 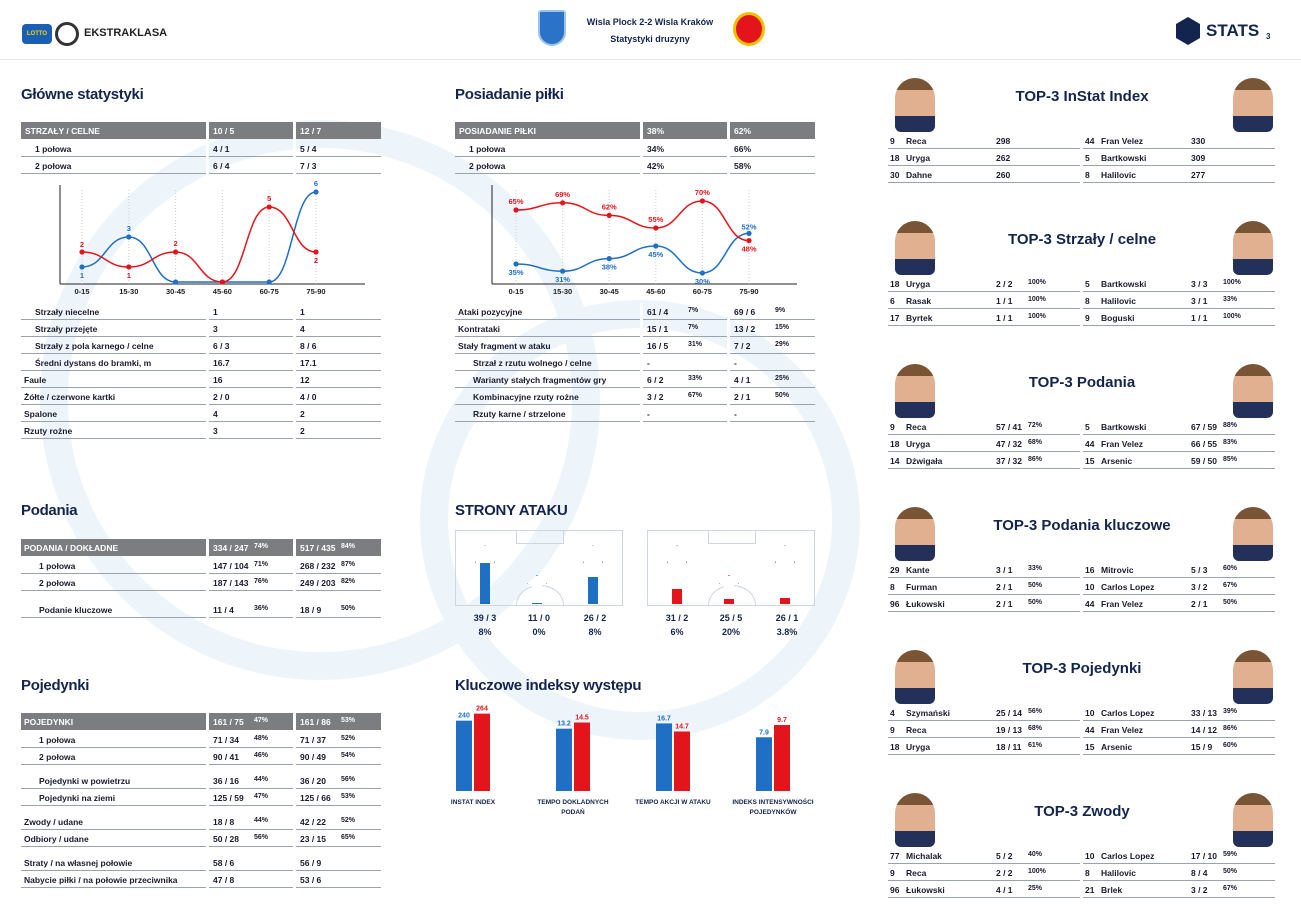 What do you see at coordinates (1204, 856) in the screenshot?
I see `player-value: 17 / 10` at bounding box center [1204, 856].